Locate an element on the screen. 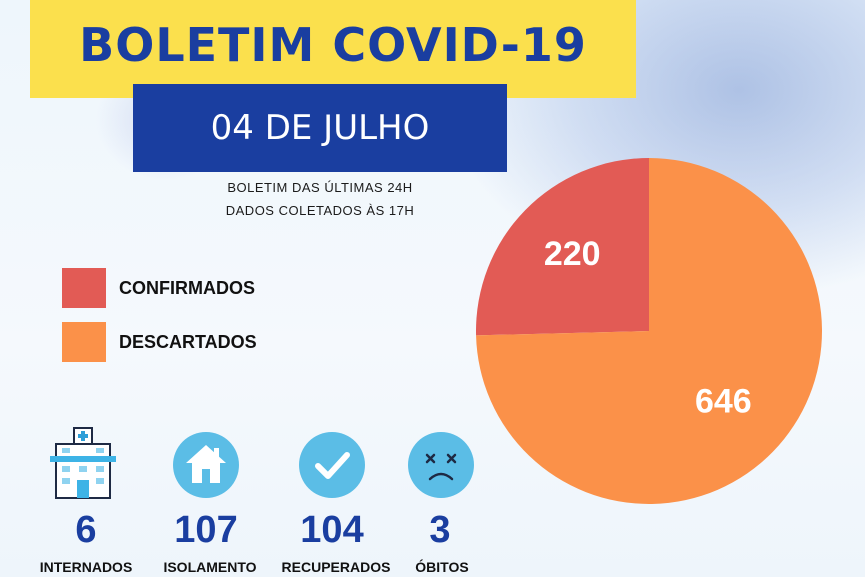 This screenshot has width=865, height=577. subtitle-line-1: BOLETIM DAS ÚLTIMAS 24H is located at coordinates (320, 187).